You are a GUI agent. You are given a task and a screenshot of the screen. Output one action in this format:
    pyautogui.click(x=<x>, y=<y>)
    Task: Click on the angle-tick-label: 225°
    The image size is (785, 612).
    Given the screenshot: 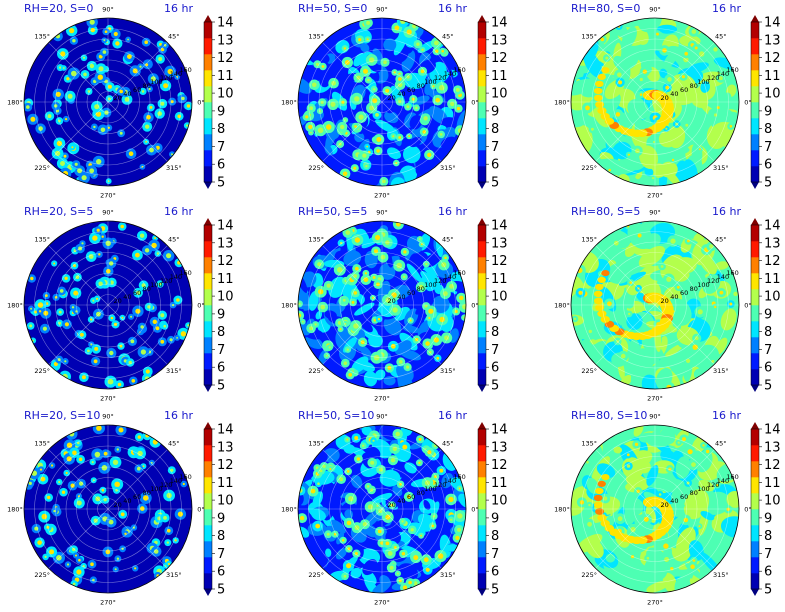 What is the action you would take?
    pyautogui.click(x=589, y=168)
    